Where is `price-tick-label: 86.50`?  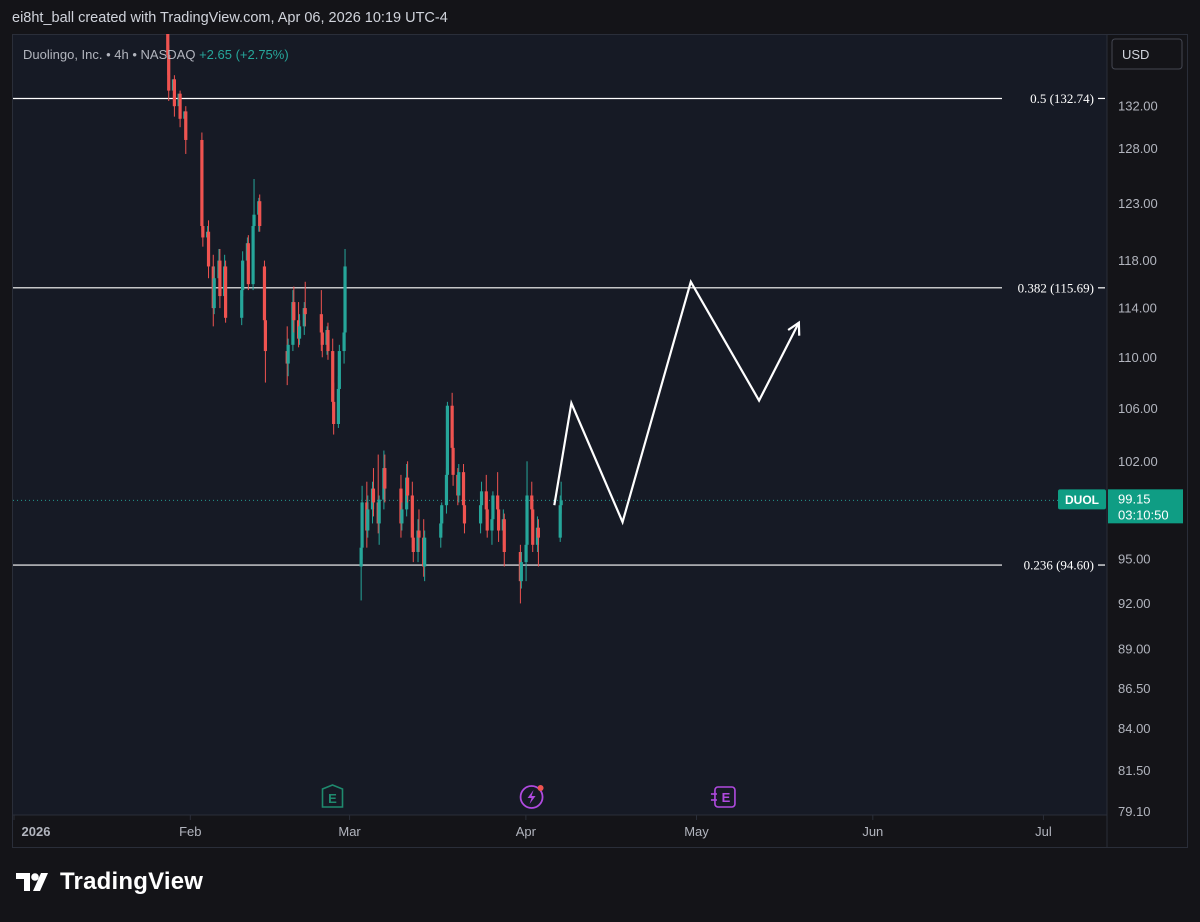 price-tick-label: 86.50 is located at coordinates (1134, 688).